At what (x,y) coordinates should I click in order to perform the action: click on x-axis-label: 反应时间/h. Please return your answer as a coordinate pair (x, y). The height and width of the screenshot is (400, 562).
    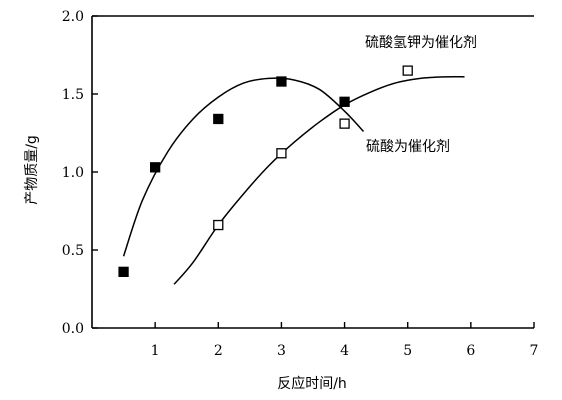
    Looking at the image, I should click on (312, 383).